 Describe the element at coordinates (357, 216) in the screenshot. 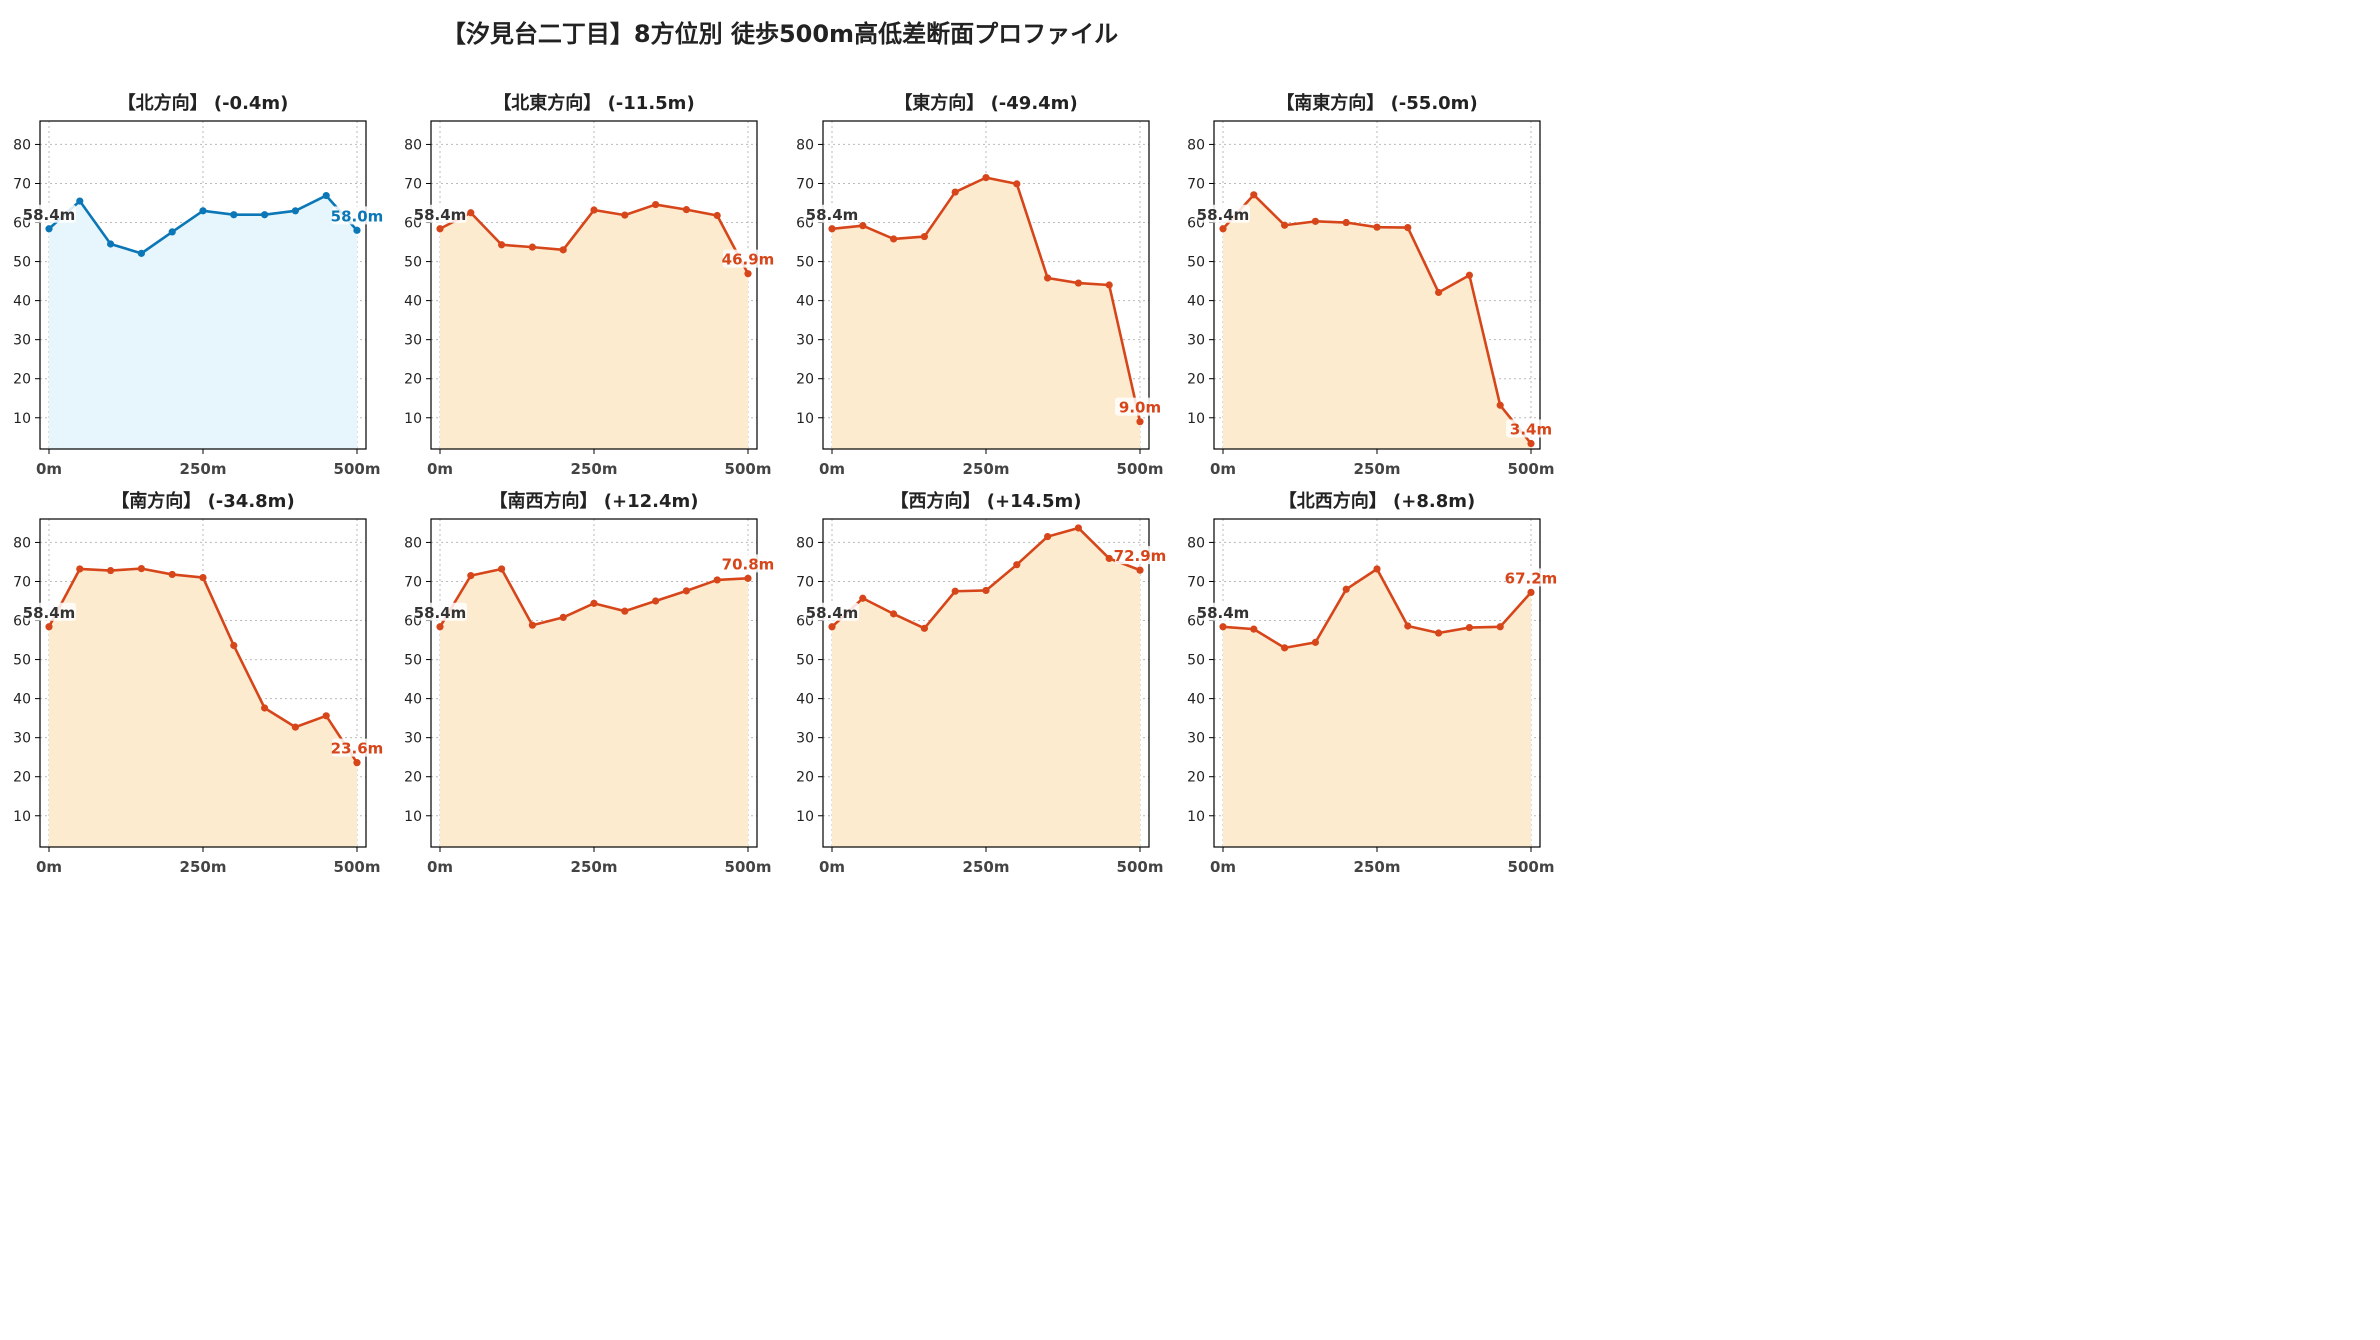

I see `end-label: 58.0m` at that location.